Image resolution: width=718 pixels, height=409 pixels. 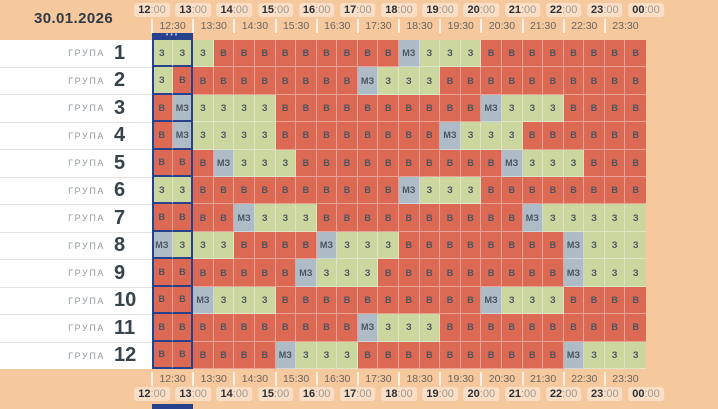 What do you see at coordinates (173, 36) in the screenshot?
I see `current-time-indicator: •••` at bounding box center [173, 36].